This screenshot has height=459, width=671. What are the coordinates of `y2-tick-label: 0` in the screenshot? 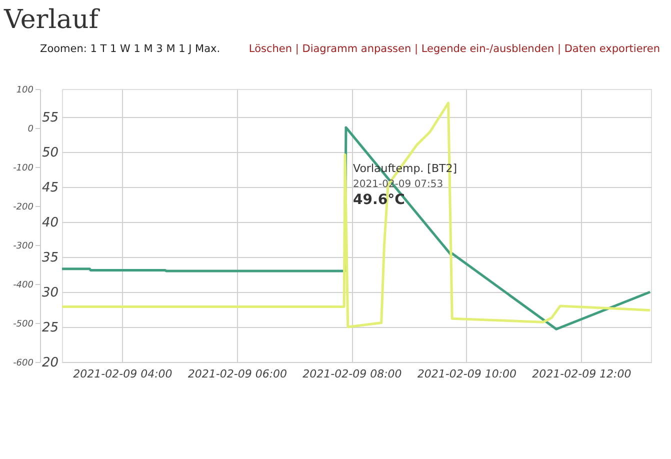 It's located at (31, 129).